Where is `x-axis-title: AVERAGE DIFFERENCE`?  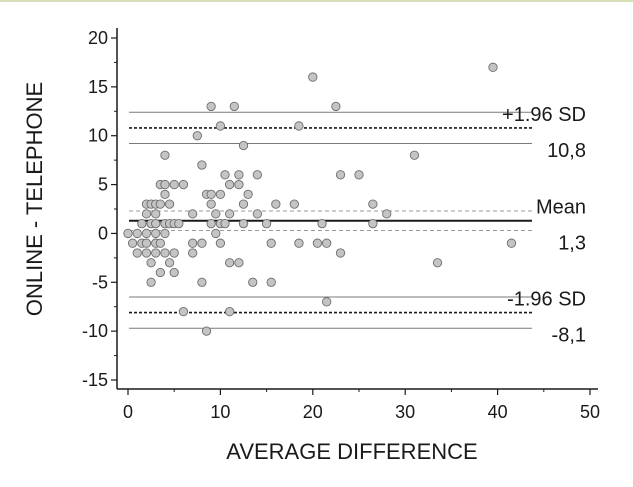
x-axis-title: AVERAGE DIFFERENCE is located at coordinates (351, 451).